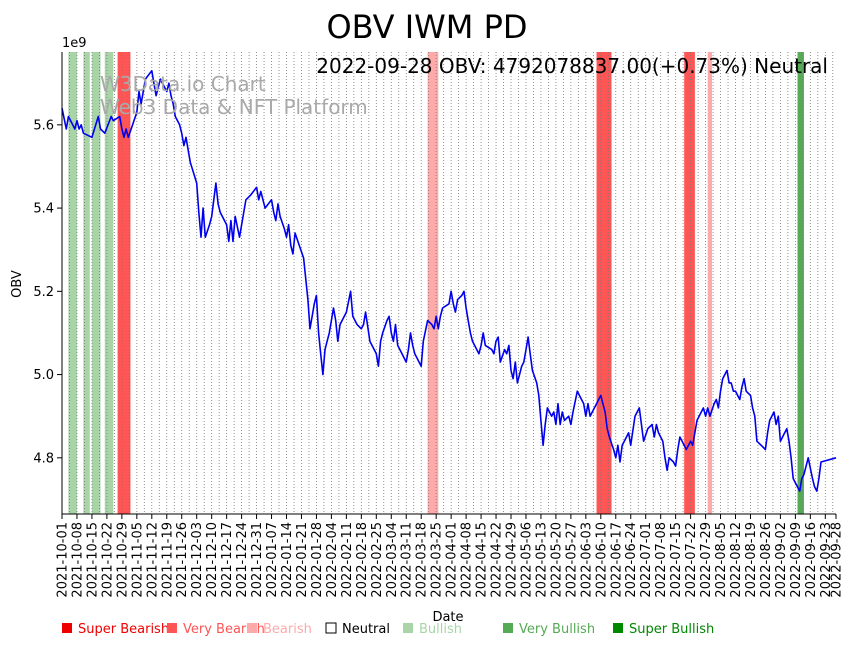 This screenshot has width=855, height=646. Describe the element at coordinates (123, 629) in the screenshot. I see `legend-label: Super Bearish` at that location.